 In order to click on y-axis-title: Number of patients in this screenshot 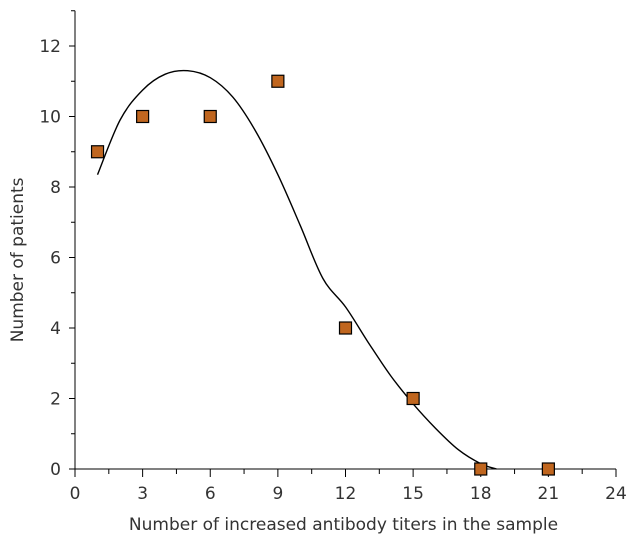, I will do `click(18, 259)`.